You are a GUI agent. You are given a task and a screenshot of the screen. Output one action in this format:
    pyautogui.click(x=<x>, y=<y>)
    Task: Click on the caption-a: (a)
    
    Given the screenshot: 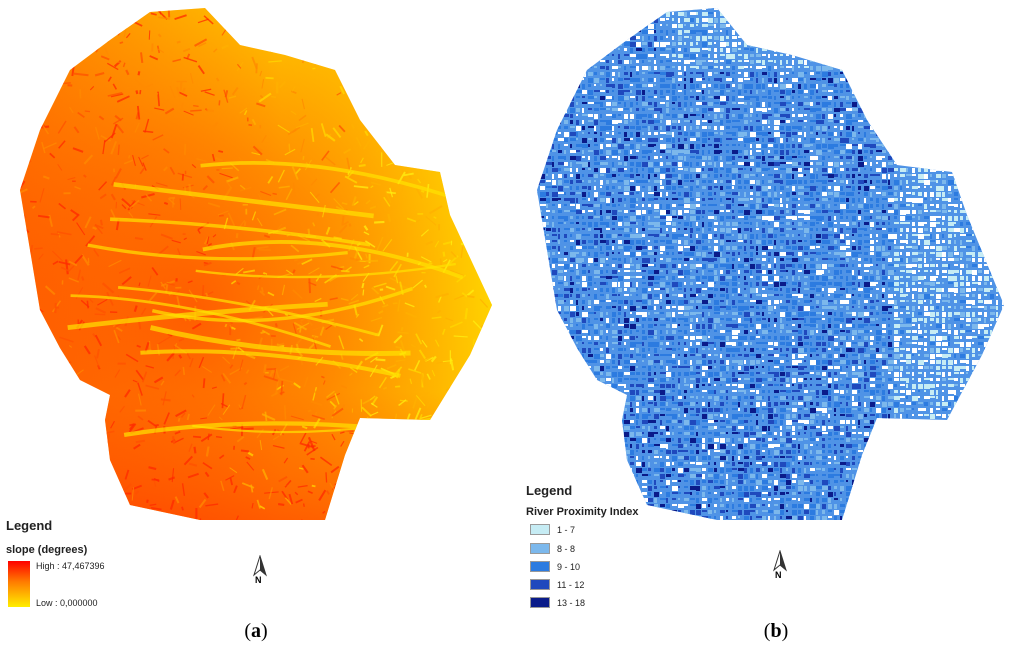 What is the action you would take?
    pyautogui.click(x=256, y=631)
    